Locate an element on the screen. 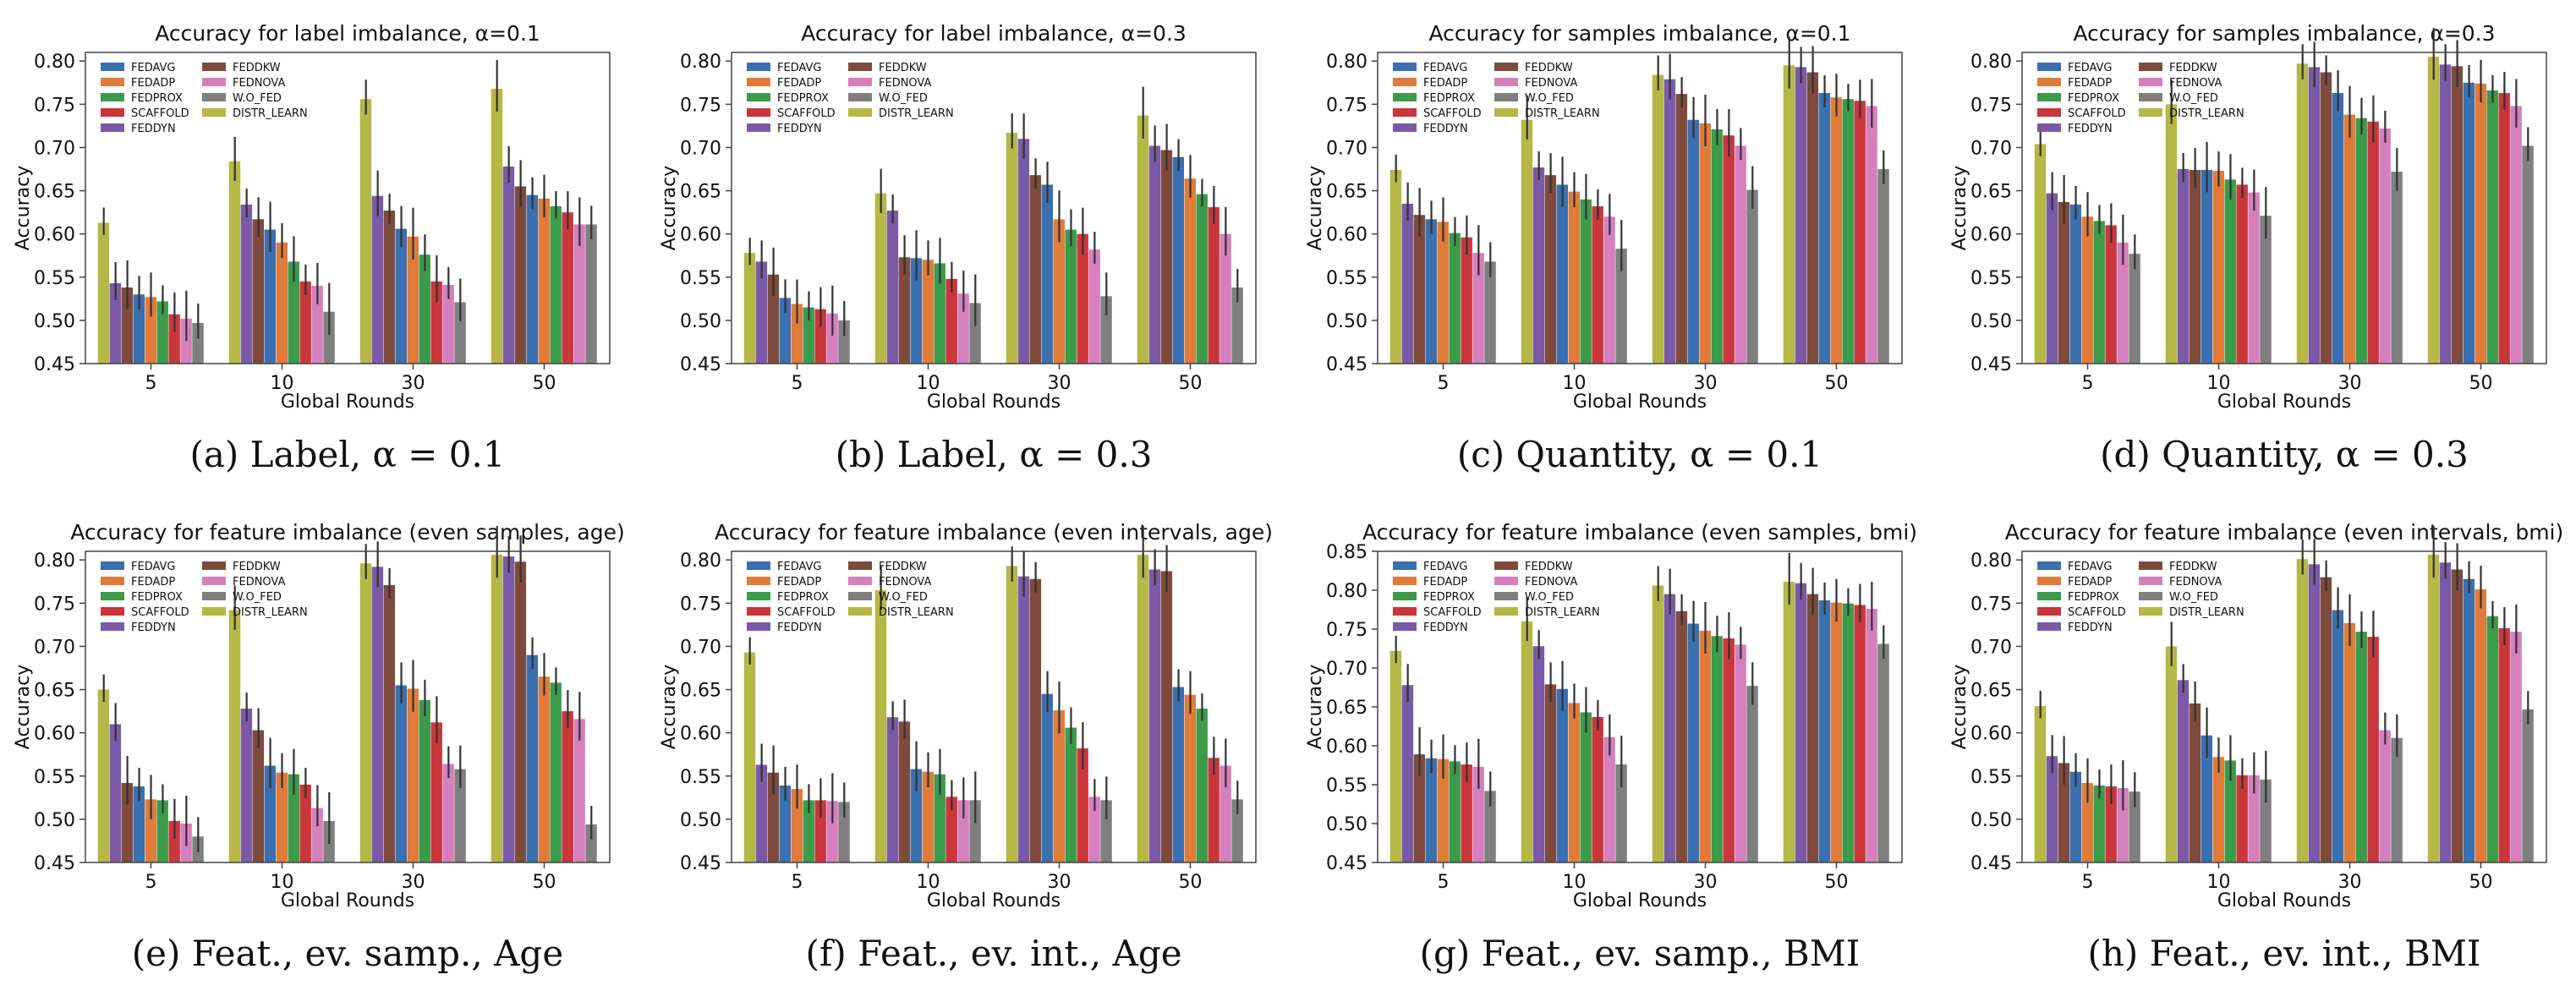 This screenshot has height=991, width=2576. legend-label: FEDDYN is located at coordinates (1445, 129).